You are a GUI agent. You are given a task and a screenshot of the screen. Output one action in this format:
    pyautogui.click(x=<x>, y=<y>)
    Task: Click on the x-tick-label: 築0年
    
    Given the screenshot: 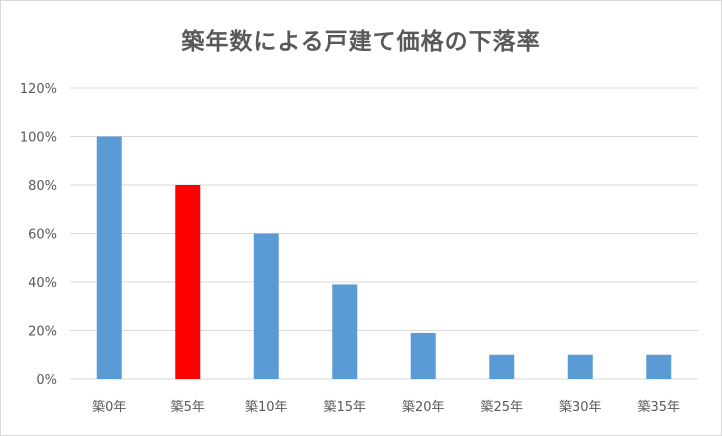 What is the action you would take?
    pyautogui.click(x=109, y=407)
    